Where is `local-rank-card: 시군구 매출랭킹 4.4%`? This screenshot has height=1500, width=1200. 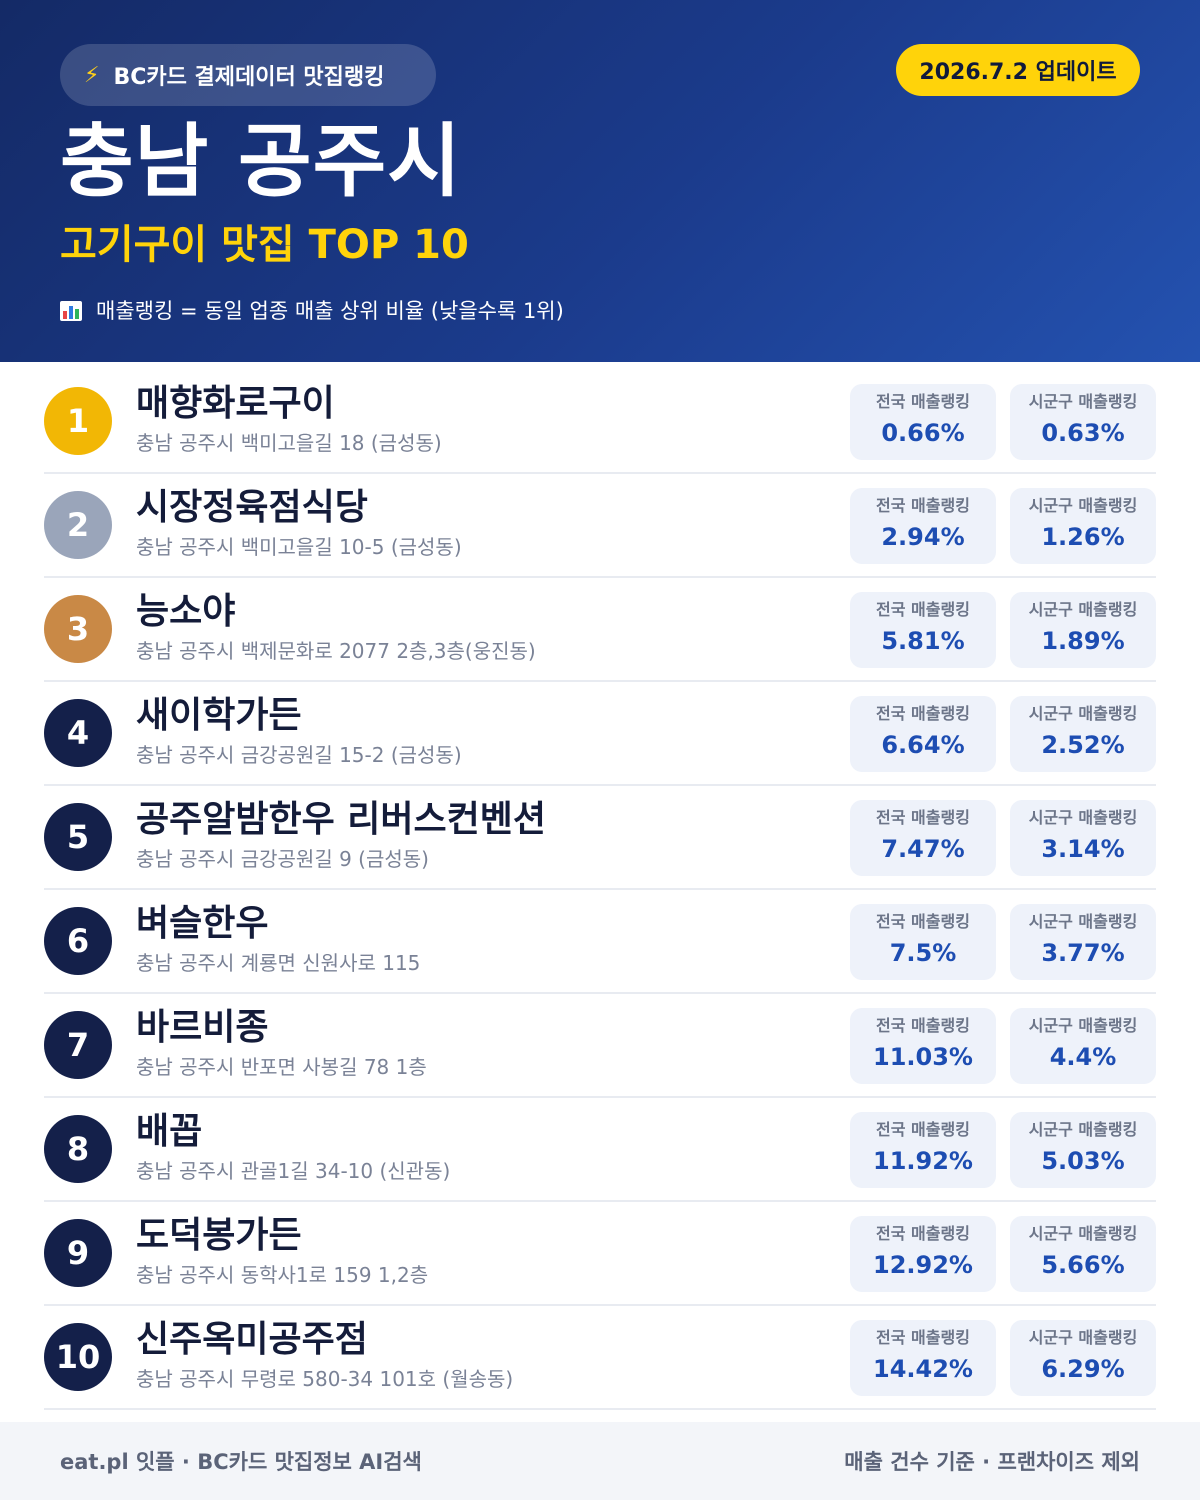 local-rank-card: 시군구 매출랭킹 4.4% is located at coordinates (1083, 1046).